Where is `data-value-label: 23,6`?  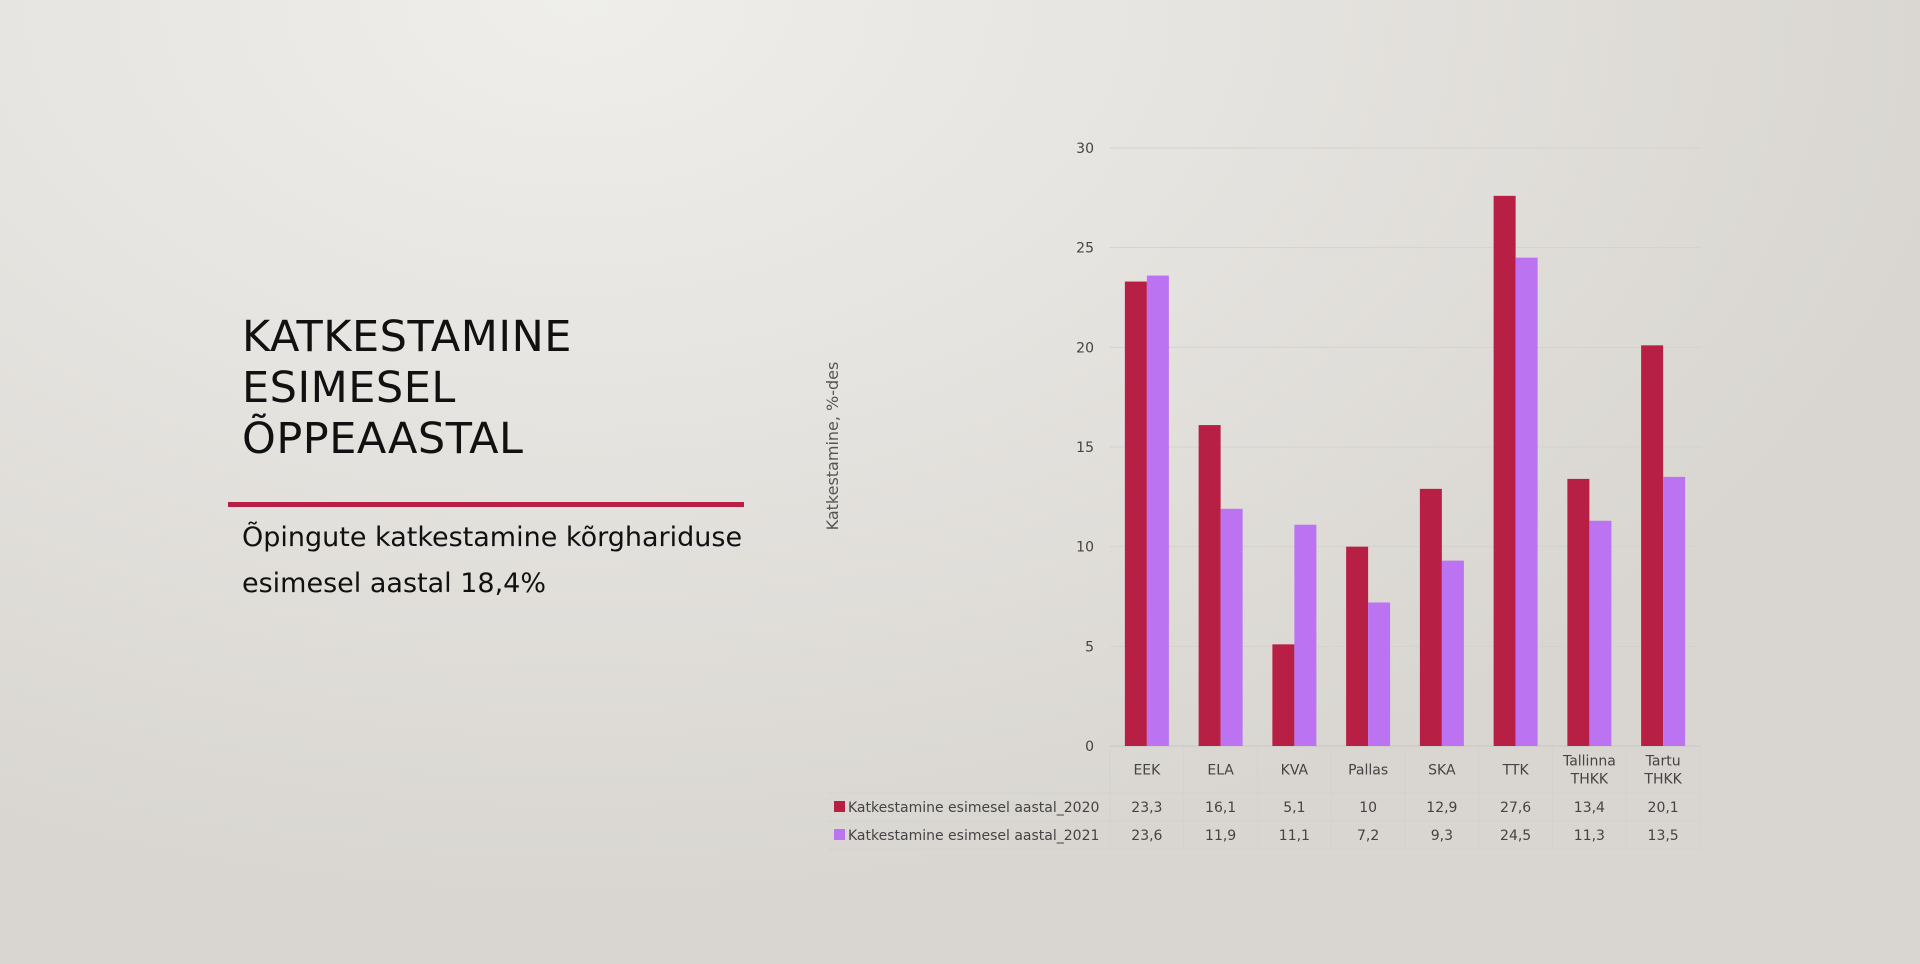 data-value-label: 23,6 is located at coordinates (1146, 836).